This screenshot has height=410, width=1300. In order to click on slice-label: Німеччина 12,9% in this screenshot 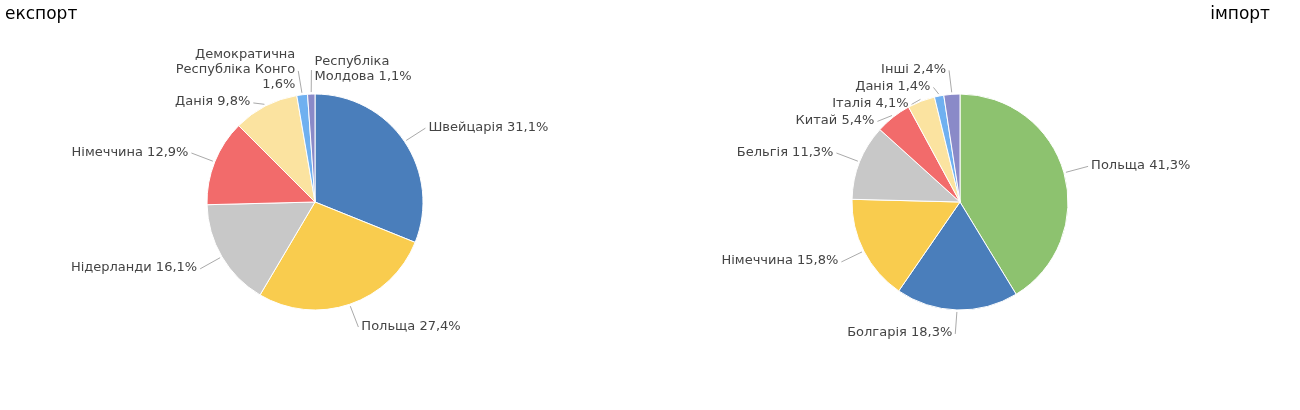, I will do `click(130, 151)`.